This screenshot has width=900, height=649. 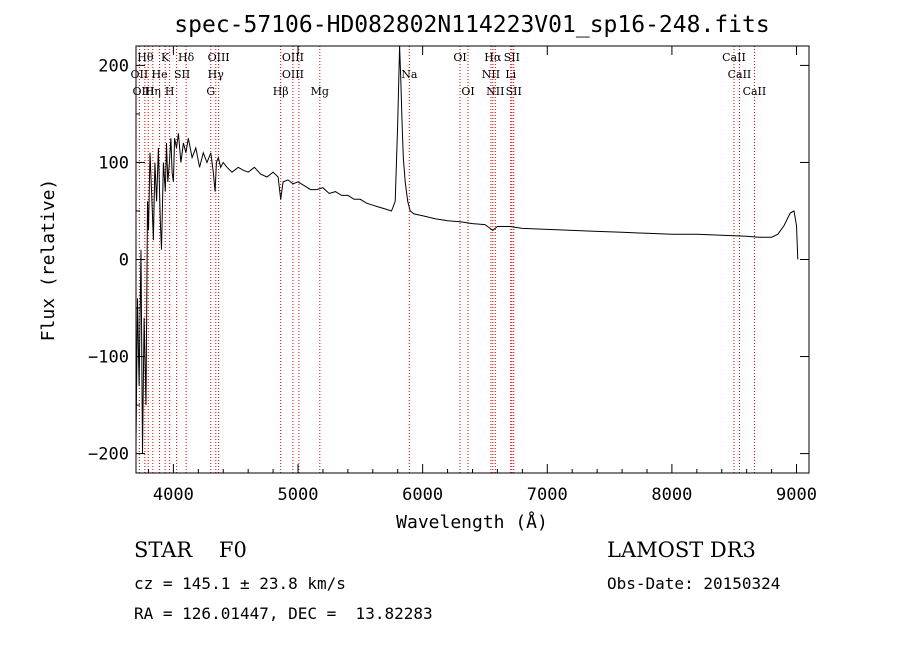 I want to click on redshift-velocity: cz = 145.1 ± 23.8 km/s, so click(x=240, y=583).